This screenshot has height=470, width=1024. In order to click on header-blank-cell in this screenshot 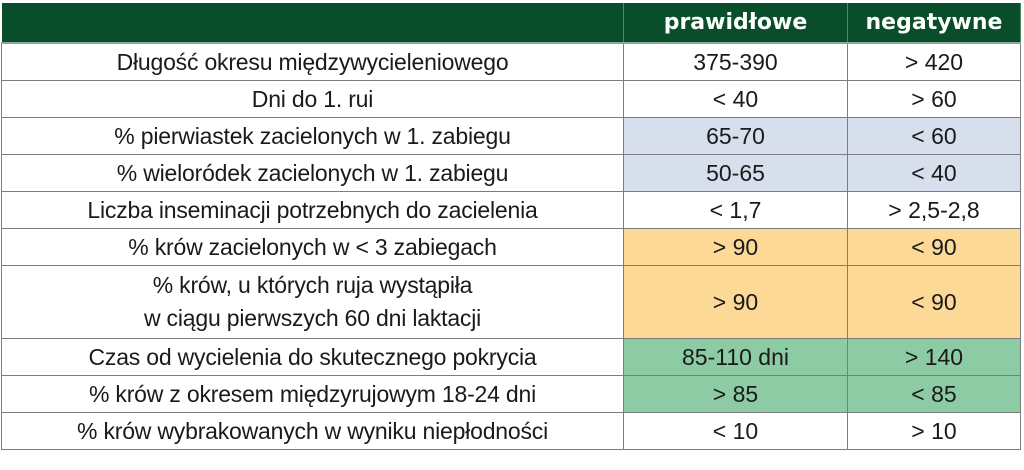, I will do `click(312, 23)`.